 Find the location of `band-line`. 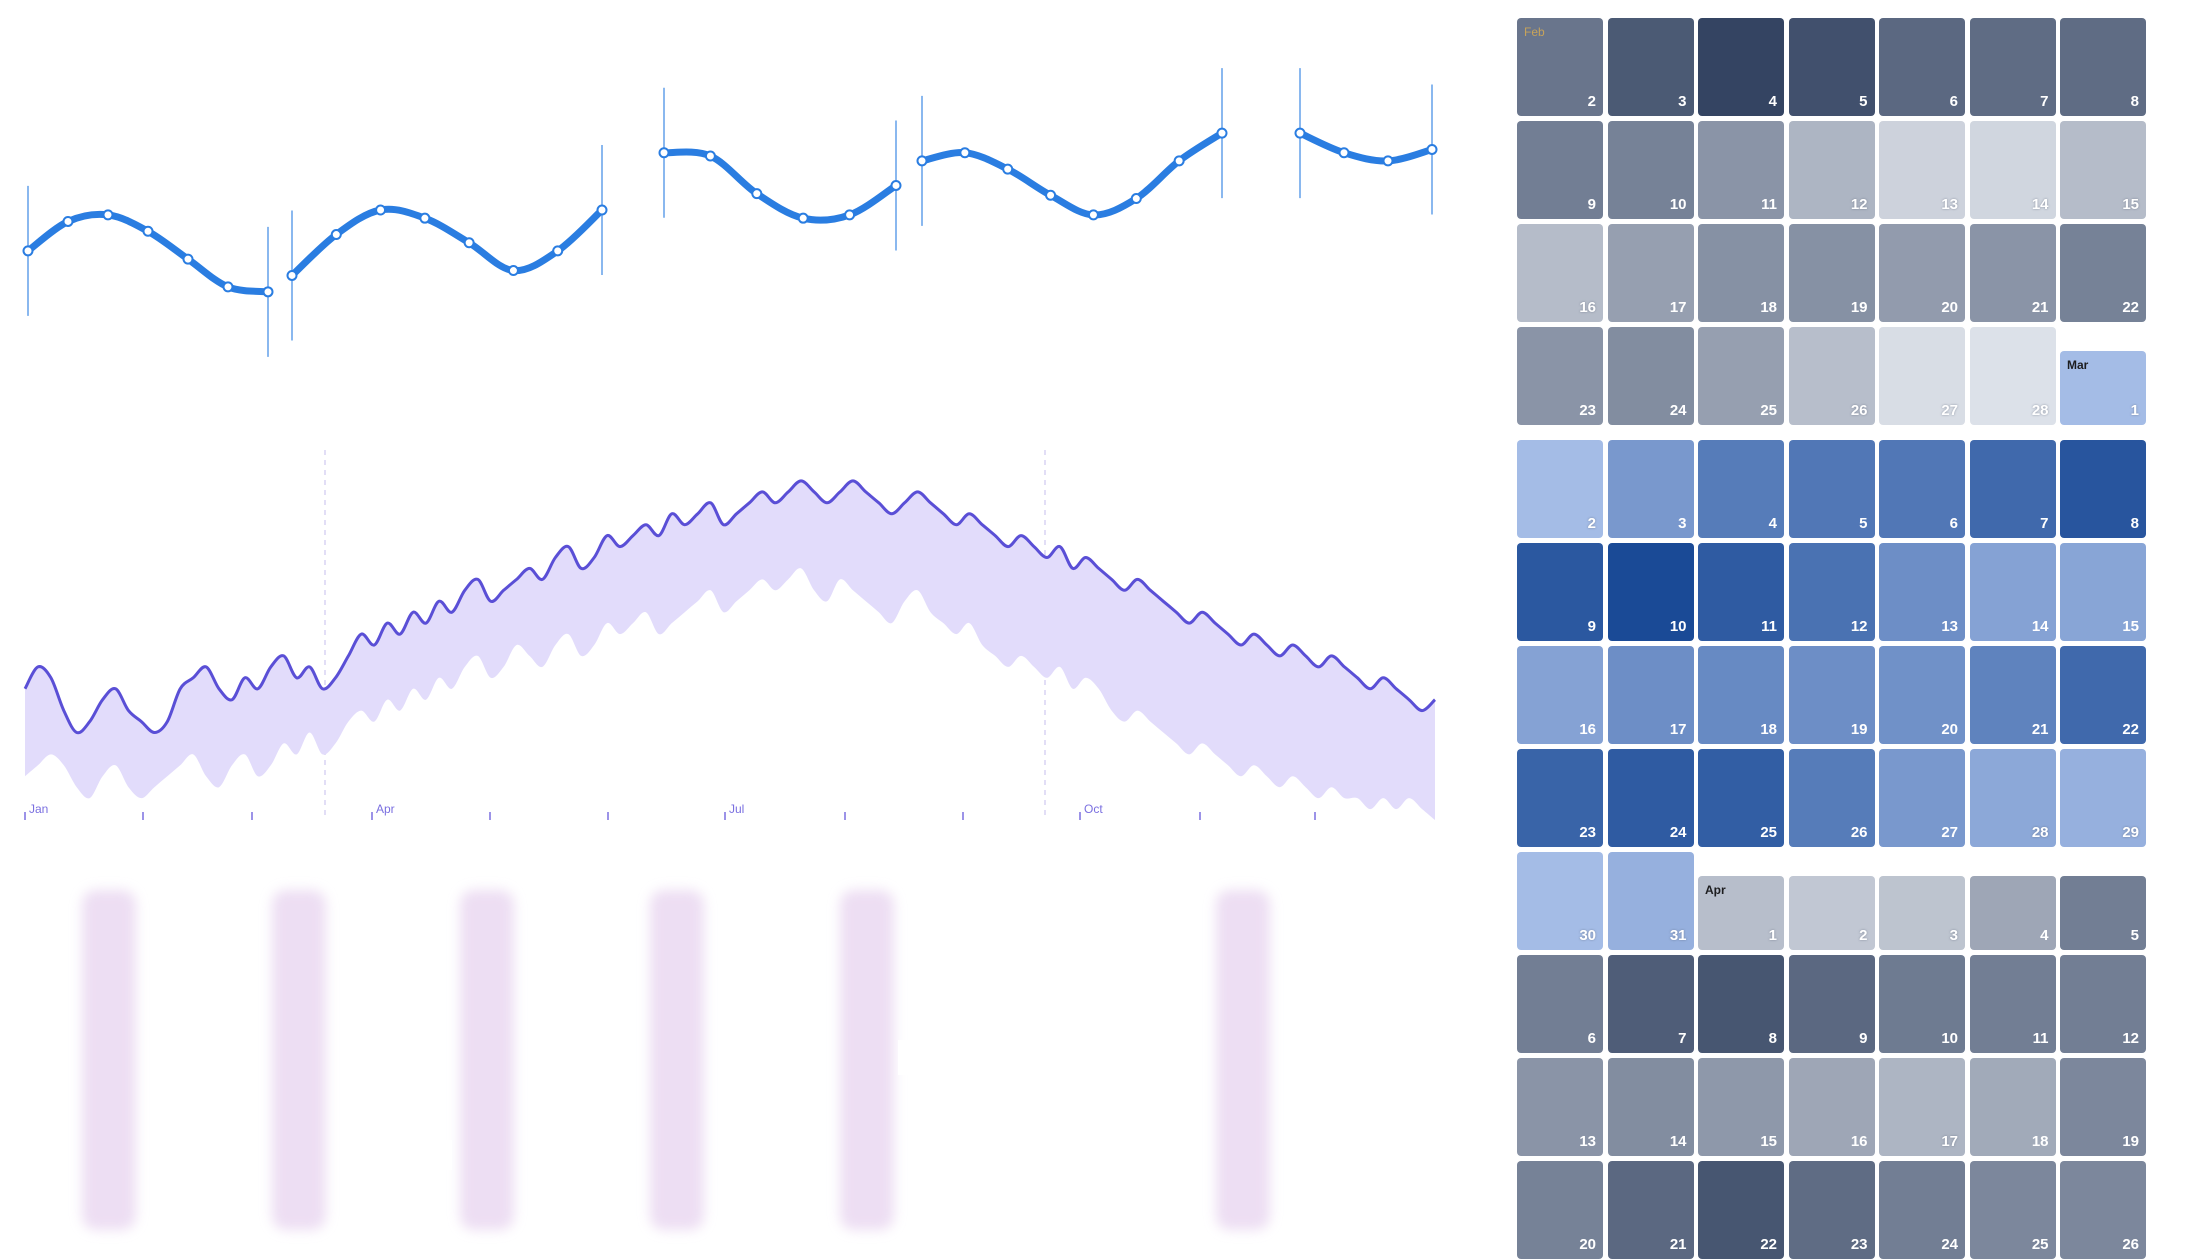

band-line is located at coordinates (730, 607).